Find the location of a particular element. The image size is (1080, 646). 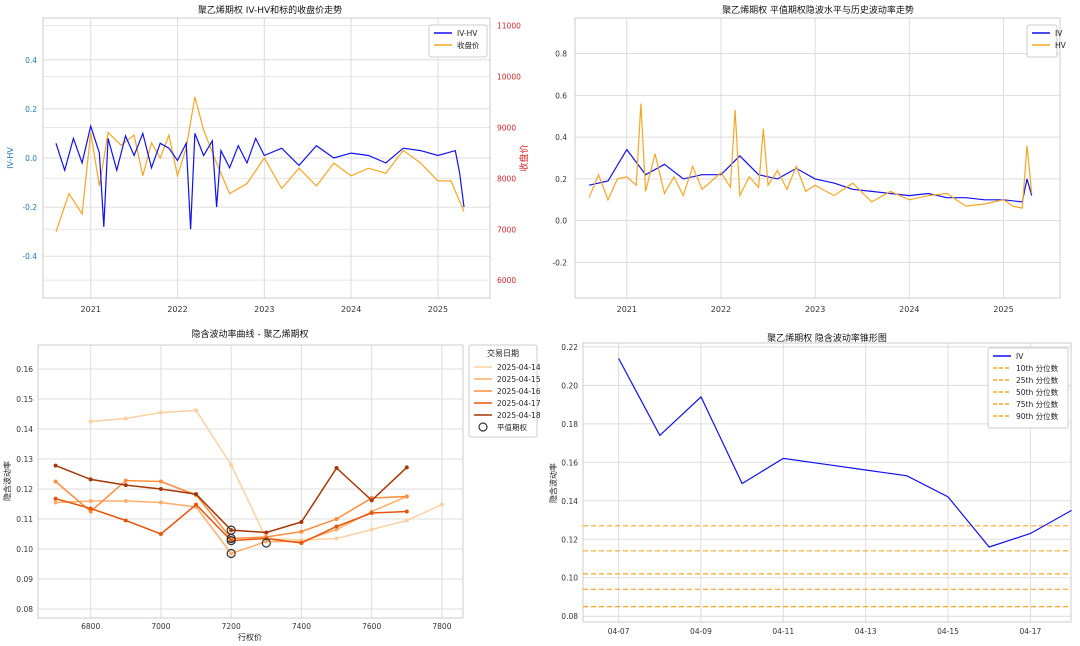

y-tick-label: 0.6 is located at coordinates (561, 95).